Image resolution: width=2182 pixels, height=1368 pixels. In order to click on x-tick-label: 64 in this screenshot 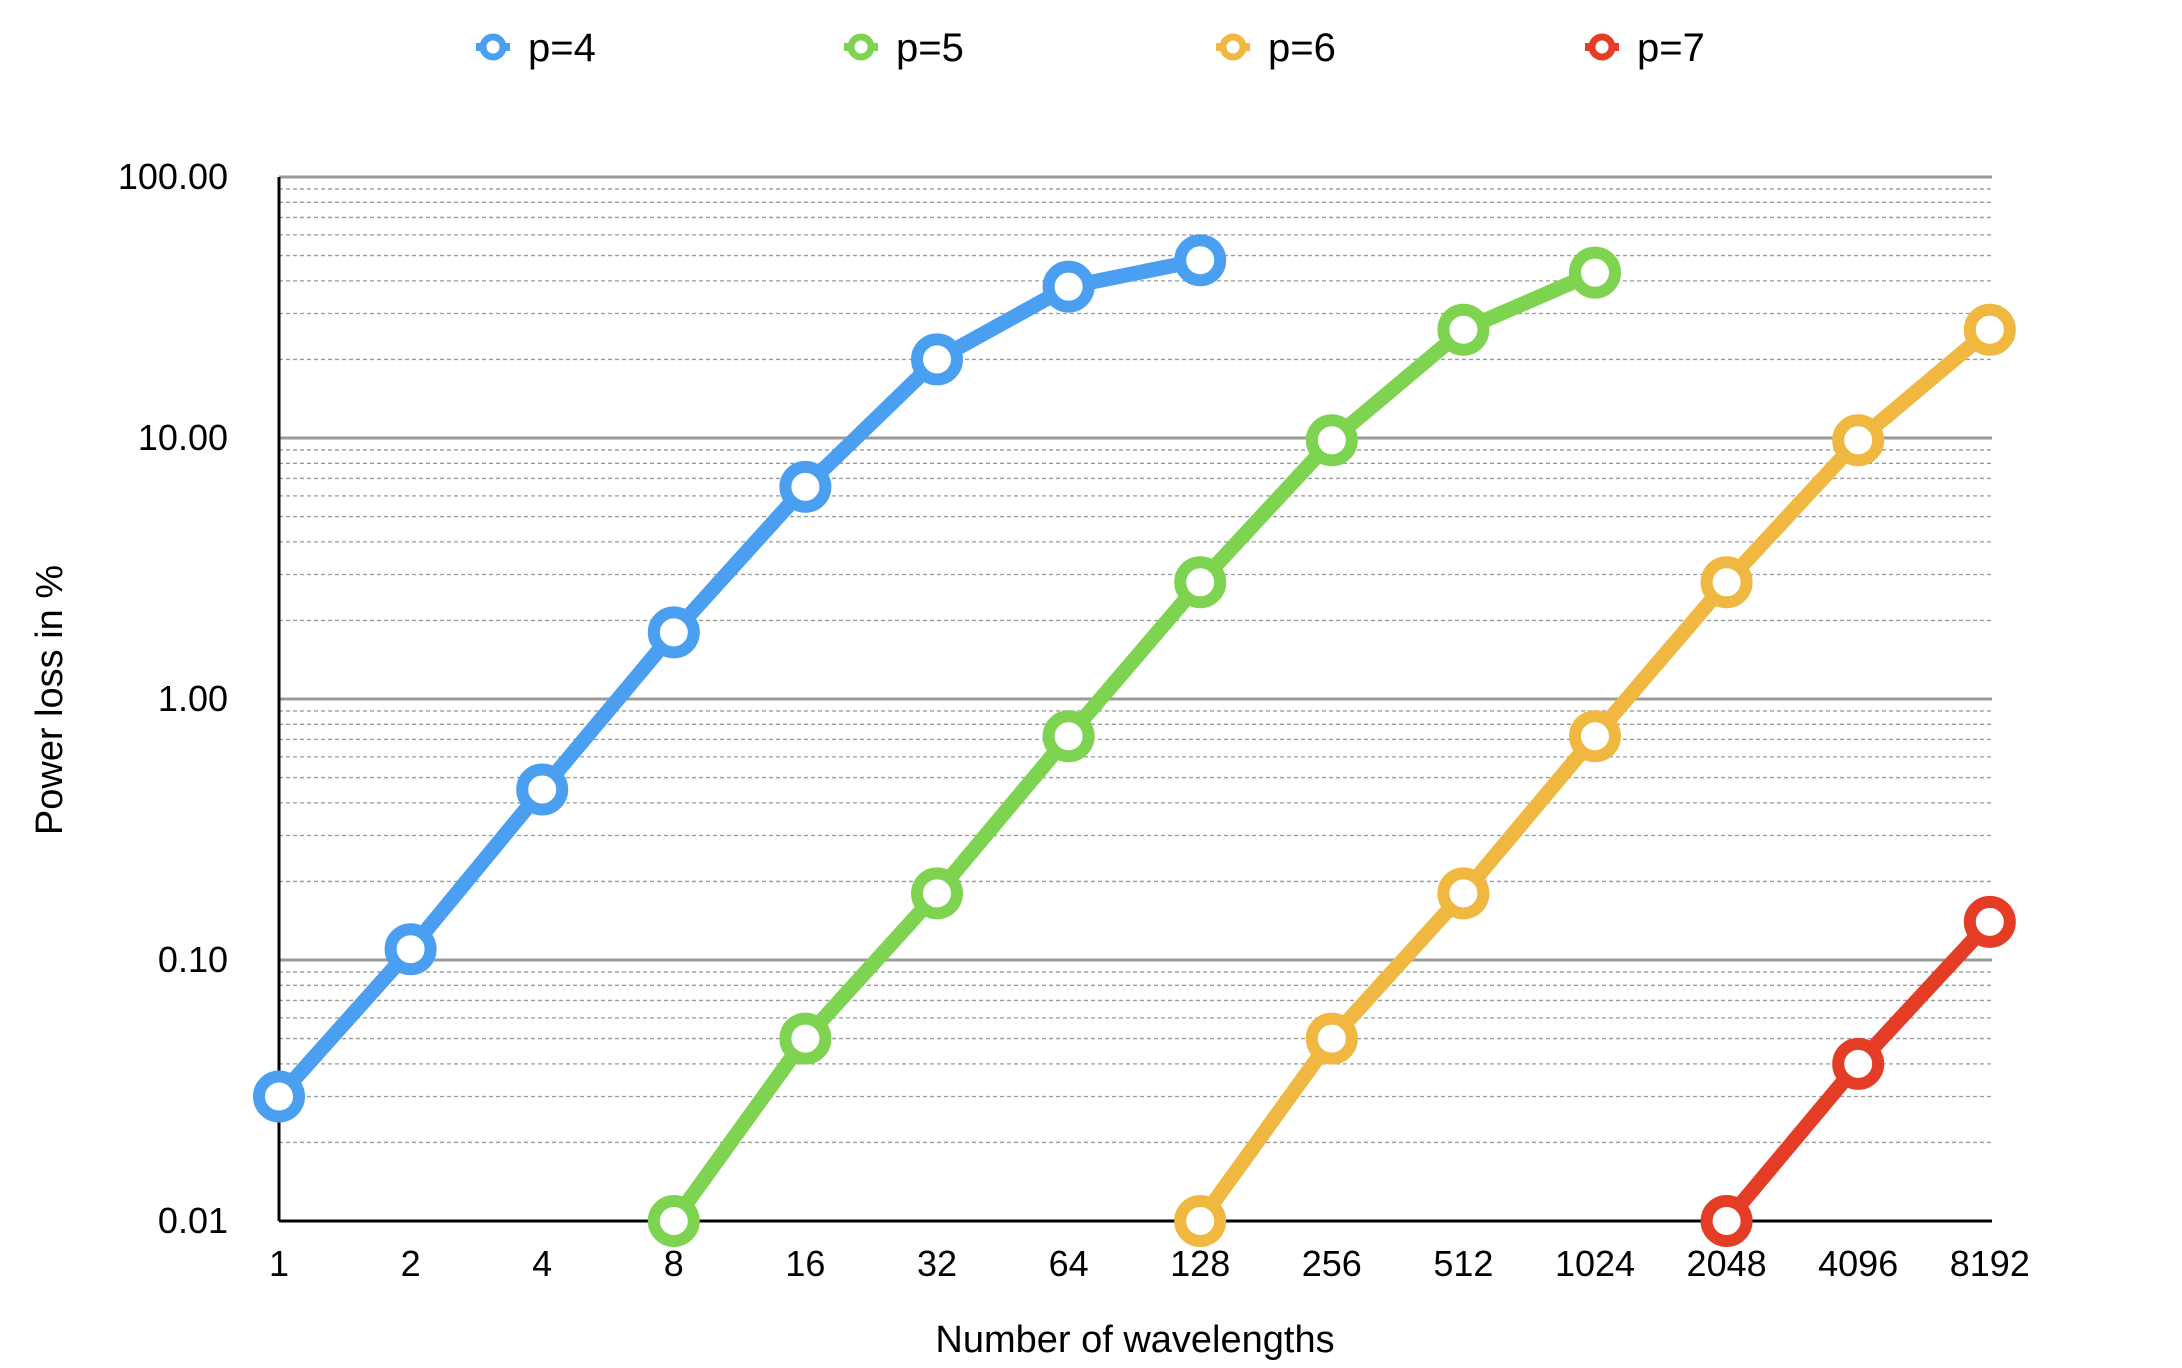, I will do `click(1069, 1263)`.